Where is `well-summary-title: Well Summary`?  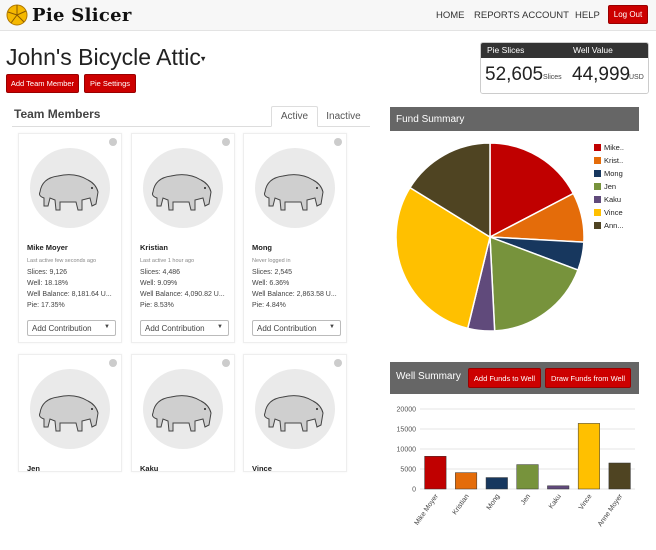 well-summary-title: Well Summary is located at coordinates (428, 376).